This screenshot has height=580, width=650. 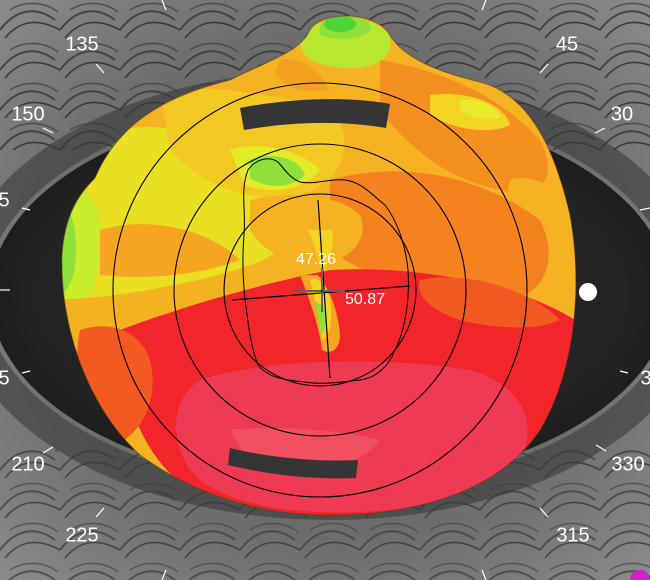 I want to click on axis-label-165: 5, so click(x=5, y=200).